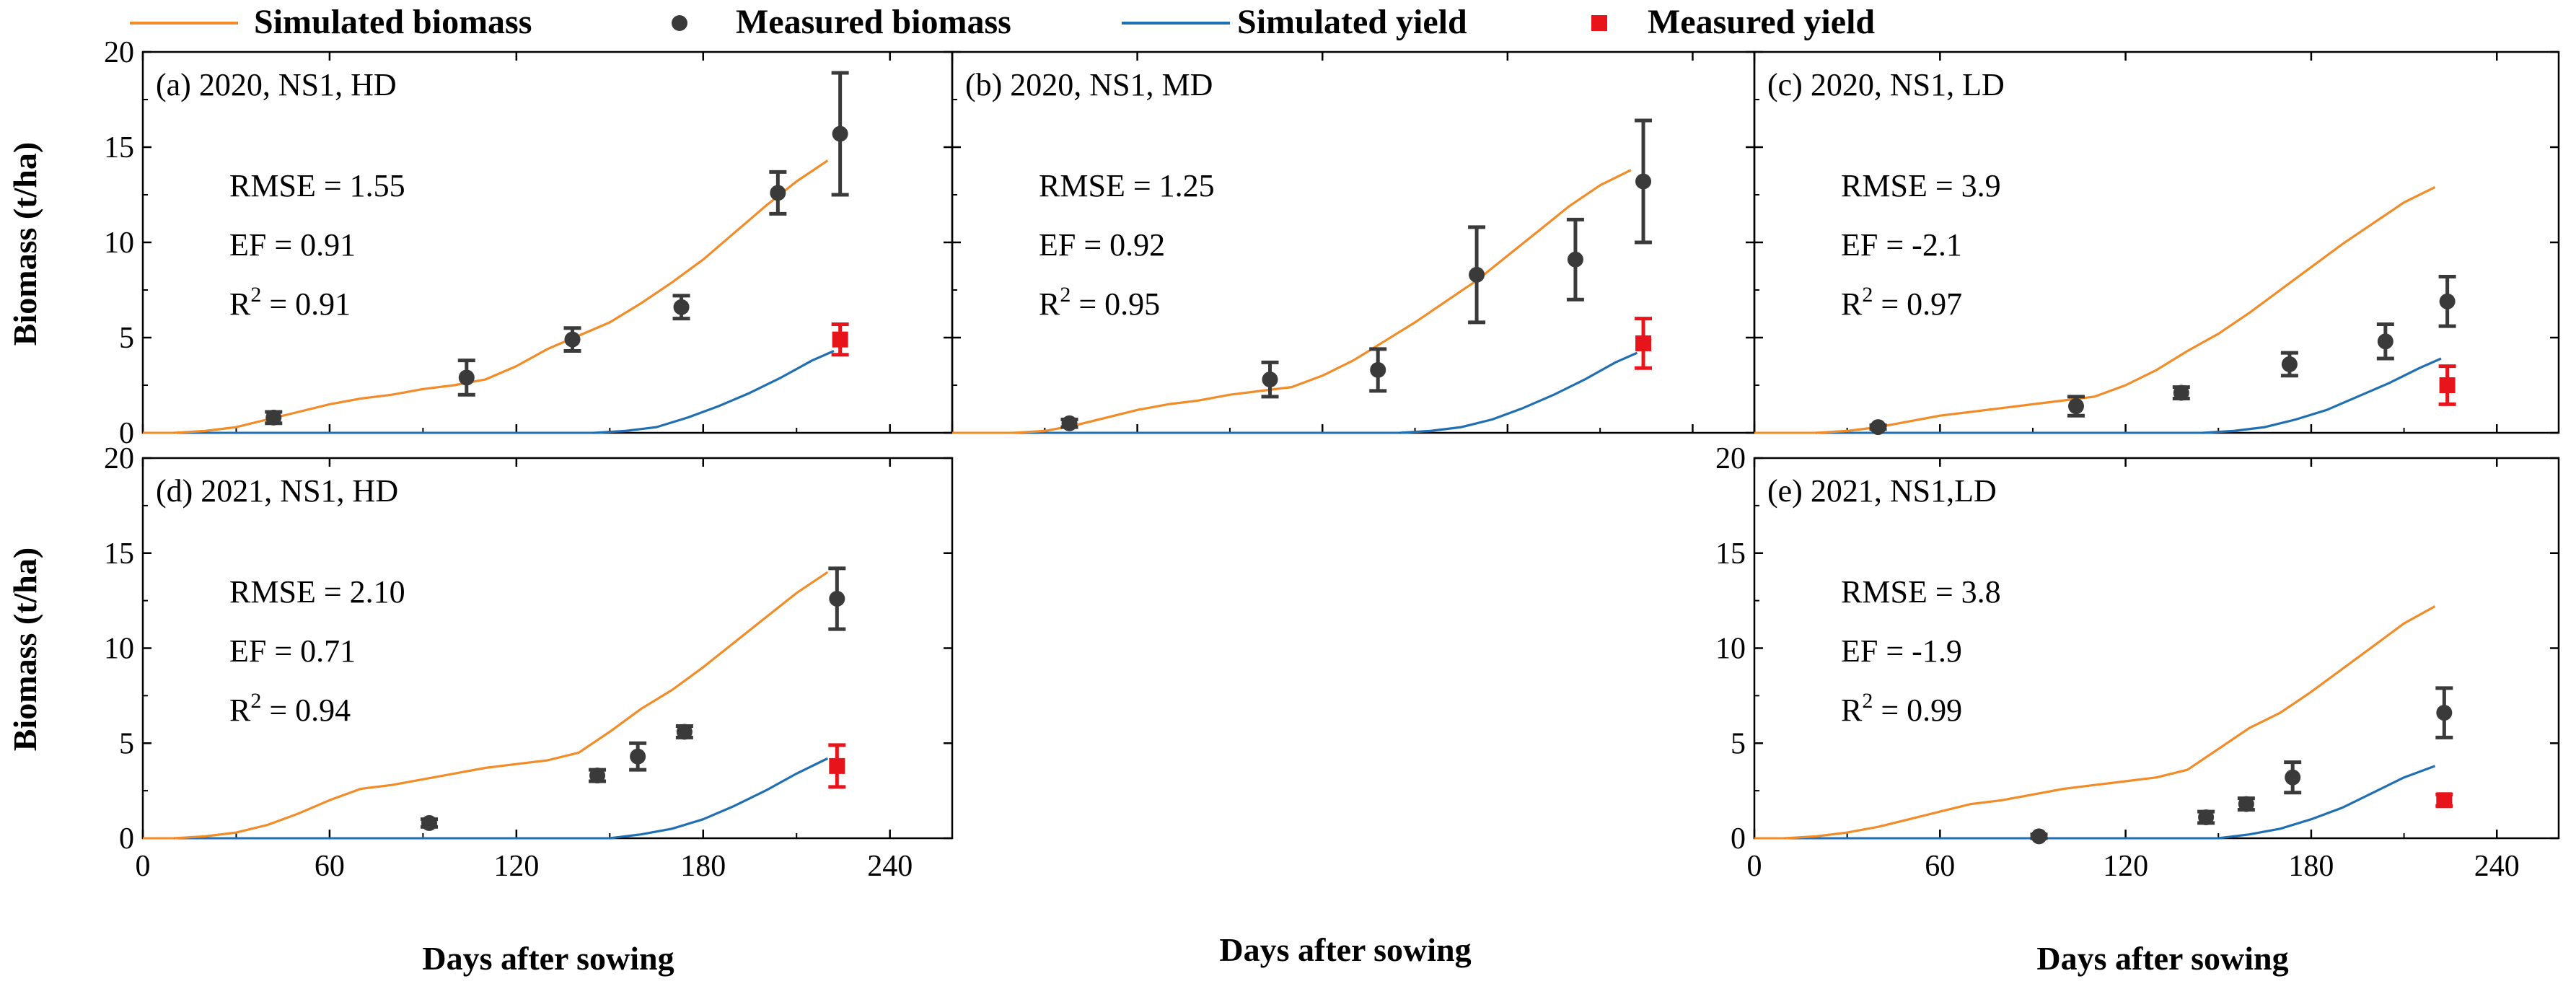  What do you see at coordinates (1901, 708) in the screenshot?
I see `stat-3: R2 = 0.99` at bounding box center [1901, 708].